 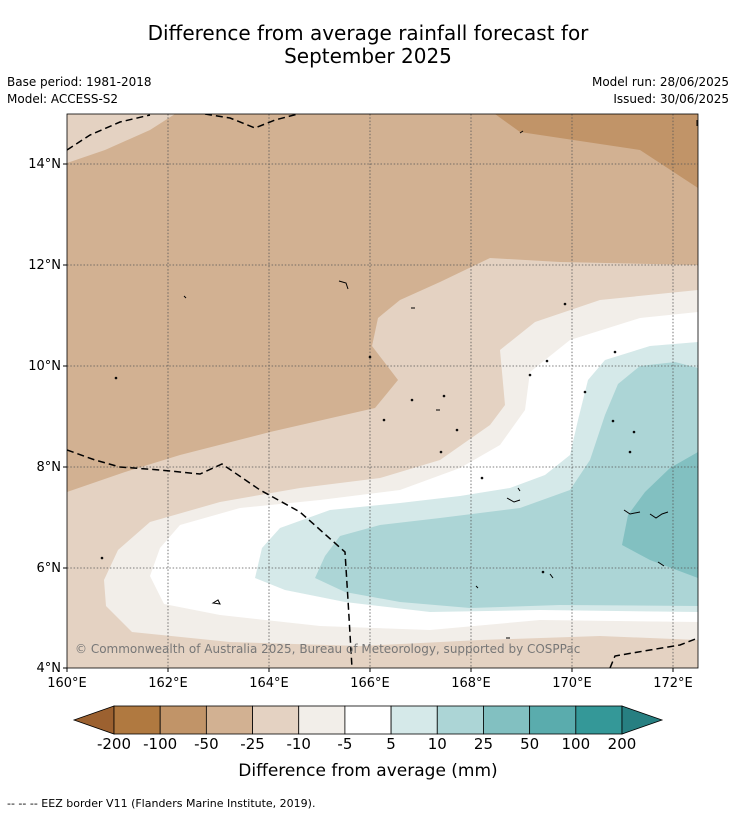 I want to click on colorbar-tick-label: -200, so click(x=114, y=744).